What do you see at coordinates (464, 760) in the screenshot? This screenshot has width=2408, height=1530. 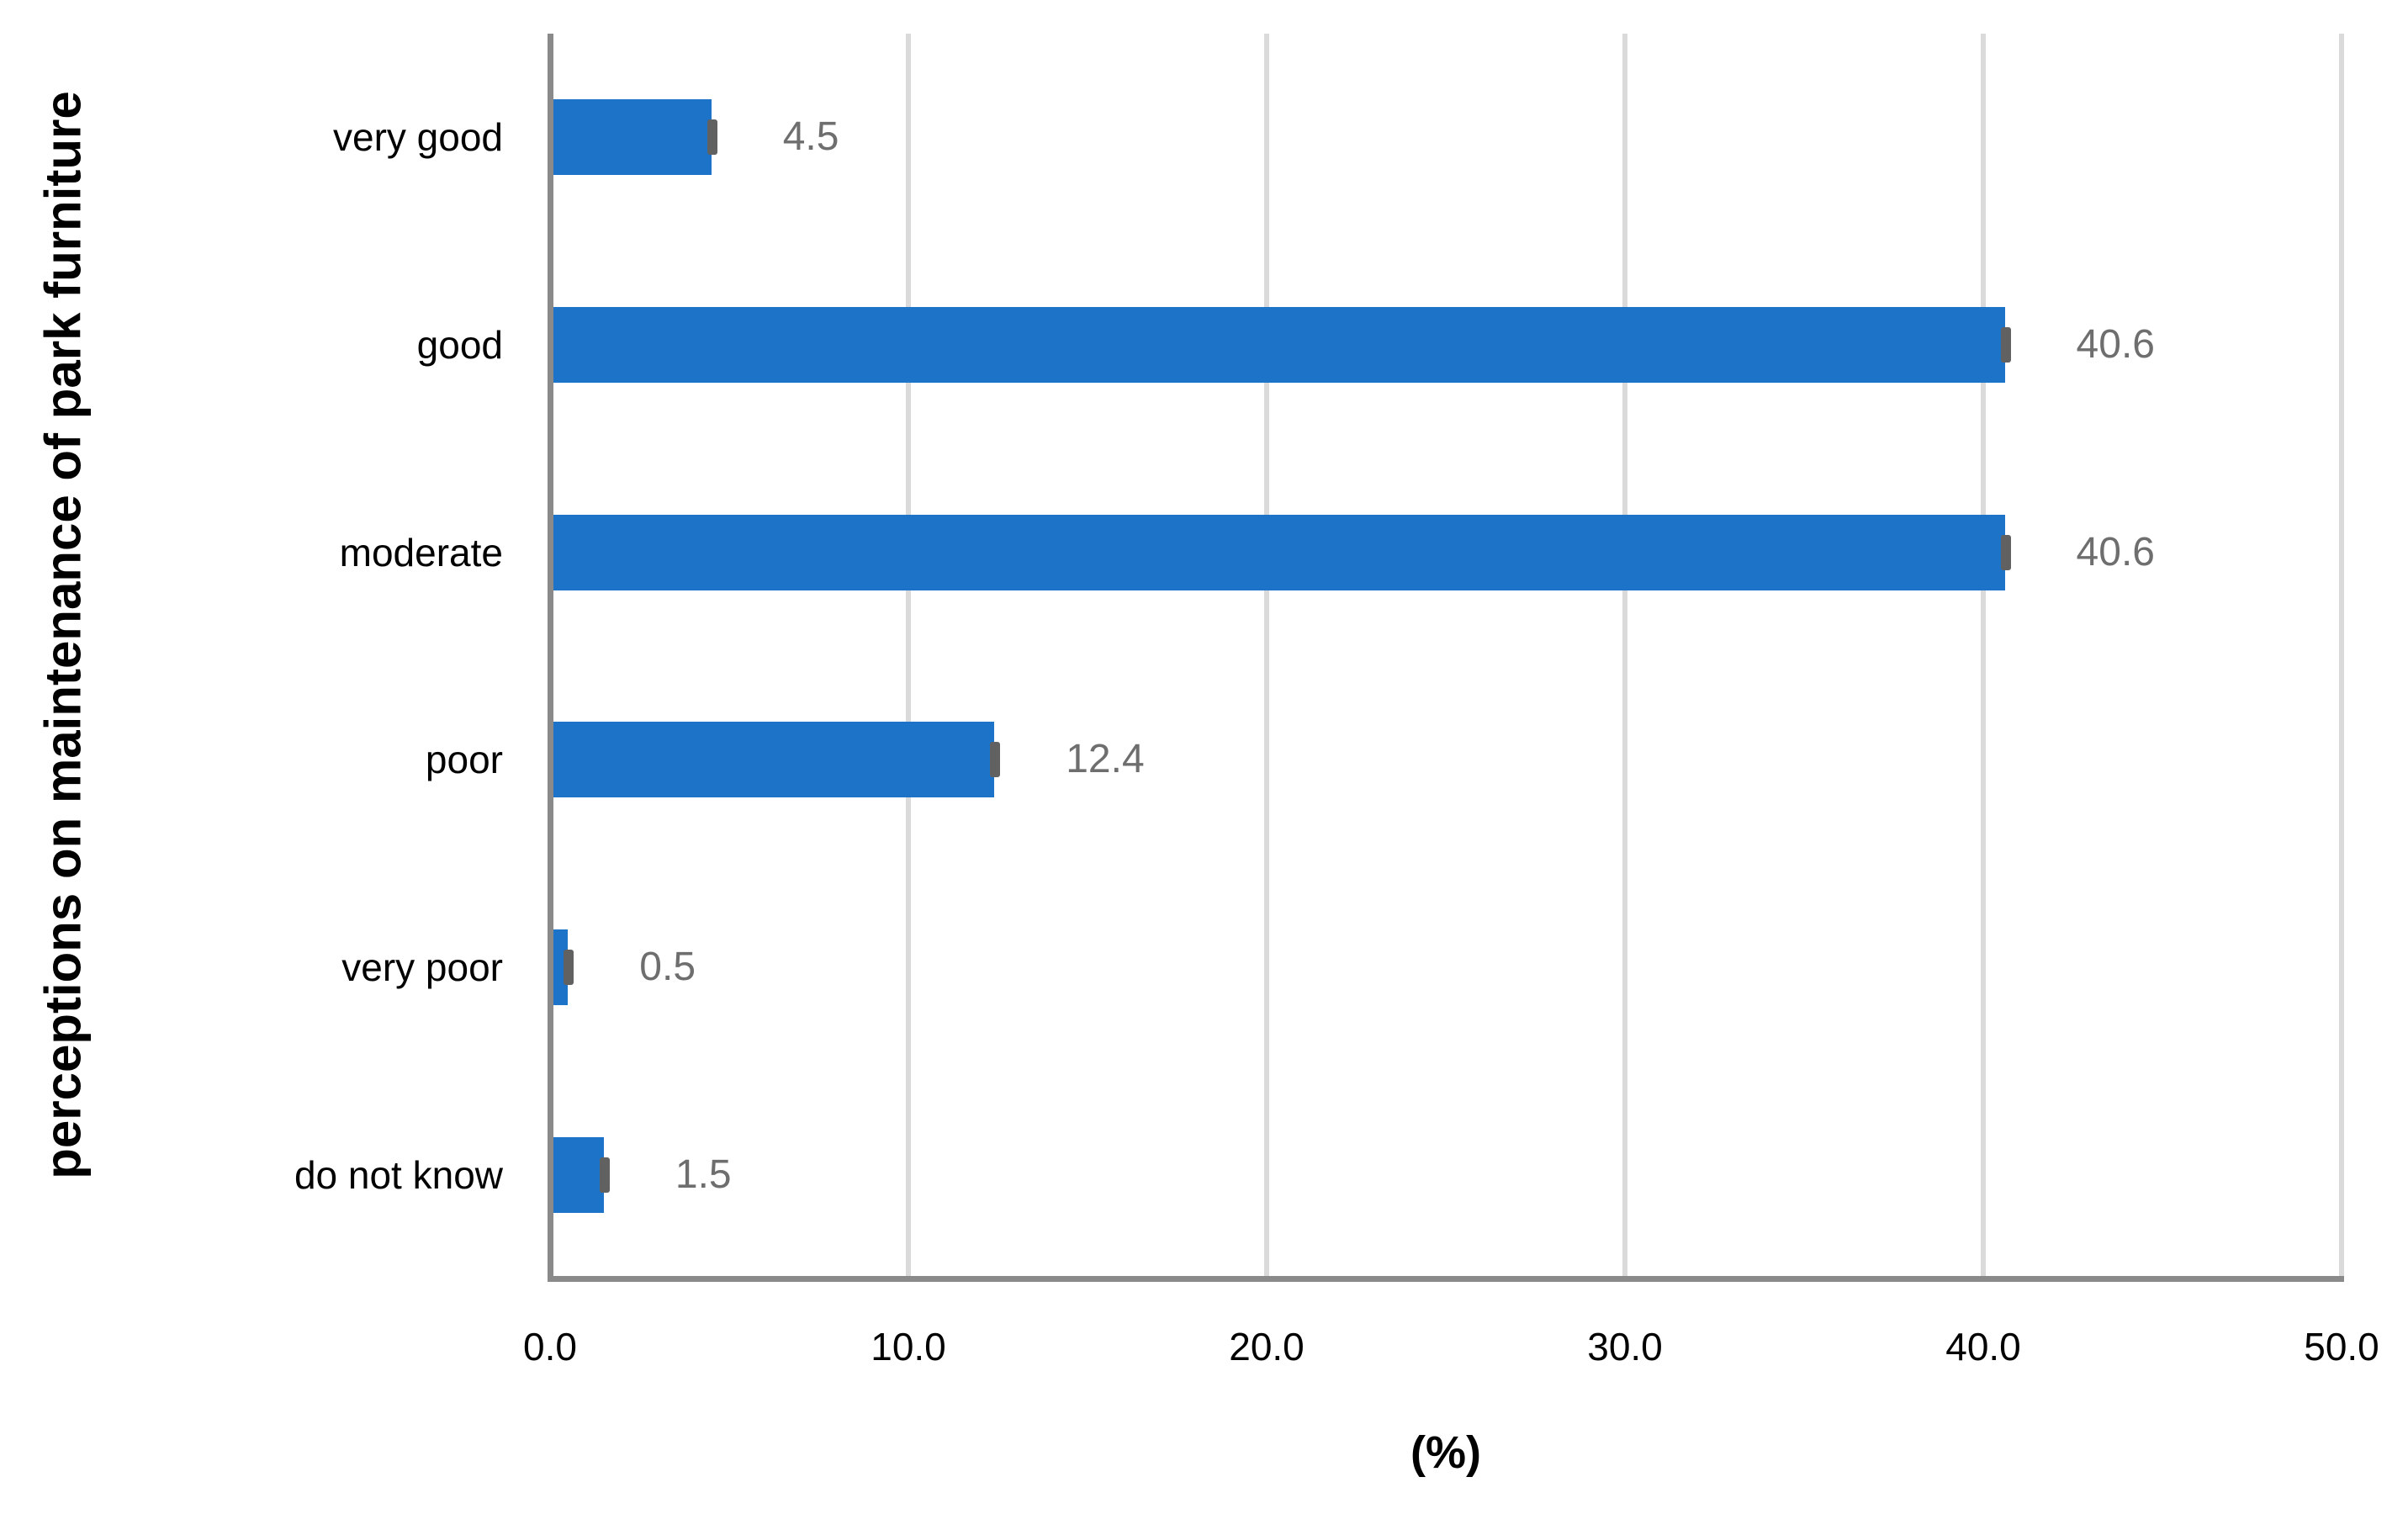 I see `category-label-poor: poor` at bounding box center [464, 760].